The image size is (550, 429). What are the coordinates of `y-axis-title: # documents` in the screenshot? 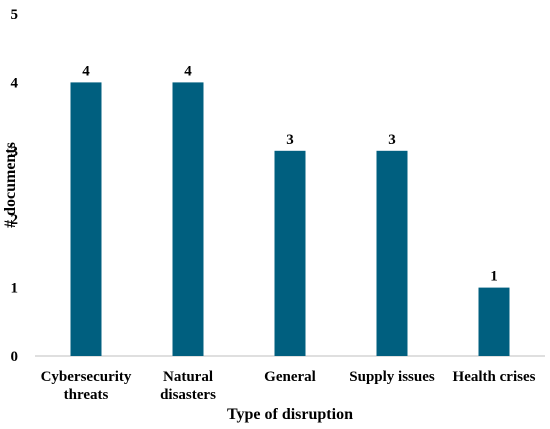 It's located at (10, 185).